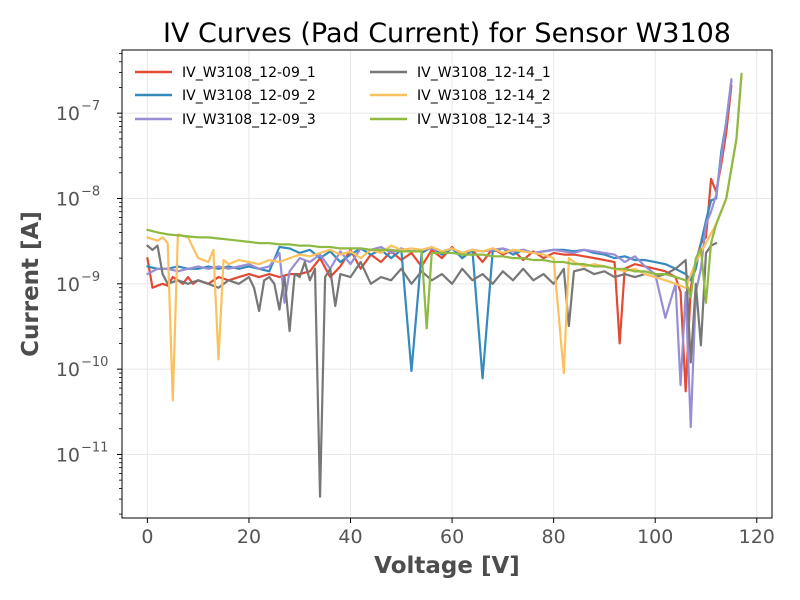  What do you see at coordinates (484, 96) in the screenshot?
I see `legend-label: IV_W3108_12-14_2` at bounding box center [484, 96].